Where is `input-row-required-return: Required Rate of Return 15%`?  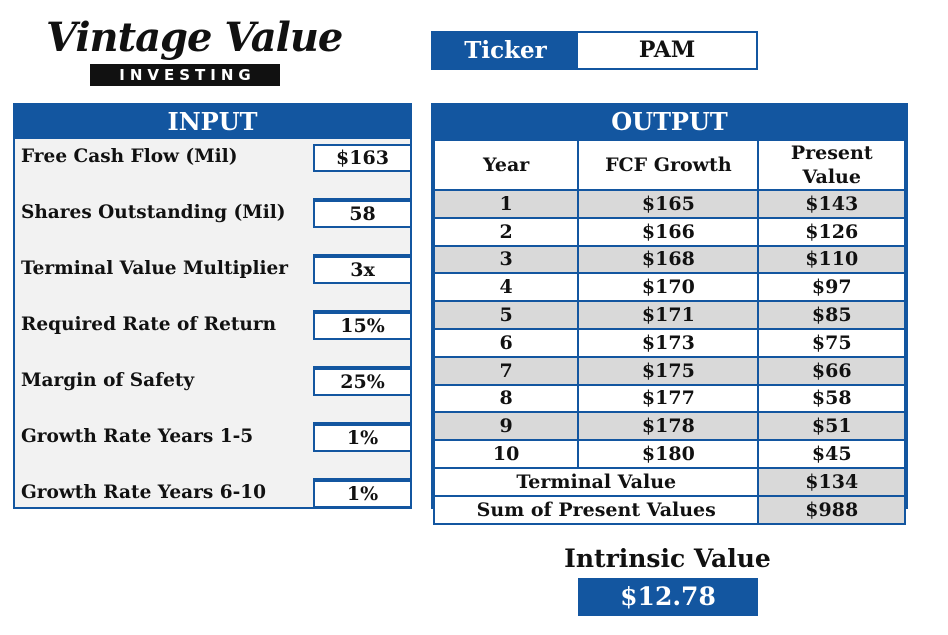
input-row-required-return: Required Rate of Return 15% is located at coordinates (212, 325).